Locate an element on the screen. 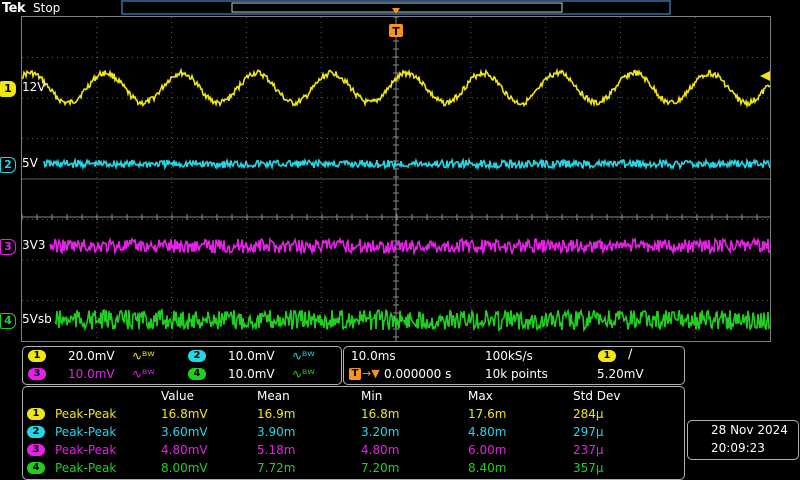 This screenshot has width=800, height=480. measurement-row-2-std: 297μ is located at coordinates (588, 432).